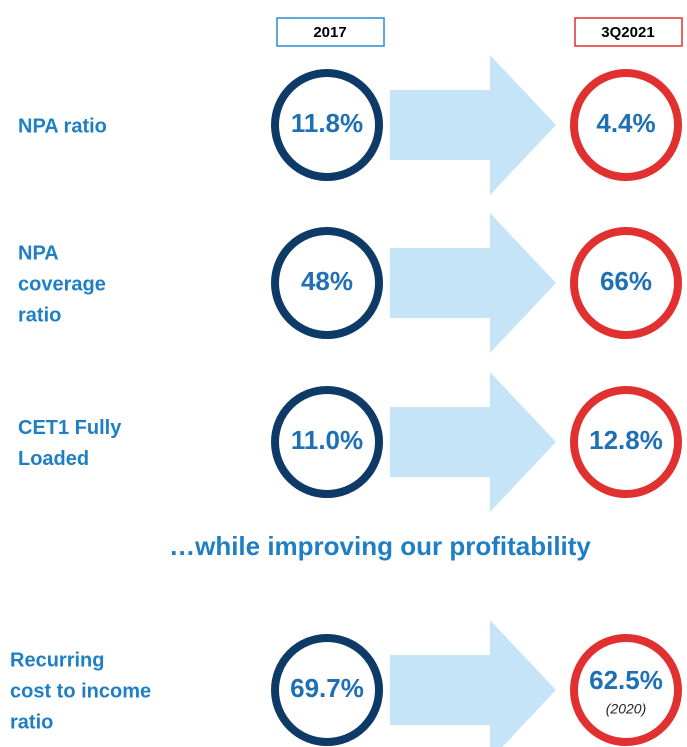  I want to click on value-from: 69.7%, so click(327, 688).